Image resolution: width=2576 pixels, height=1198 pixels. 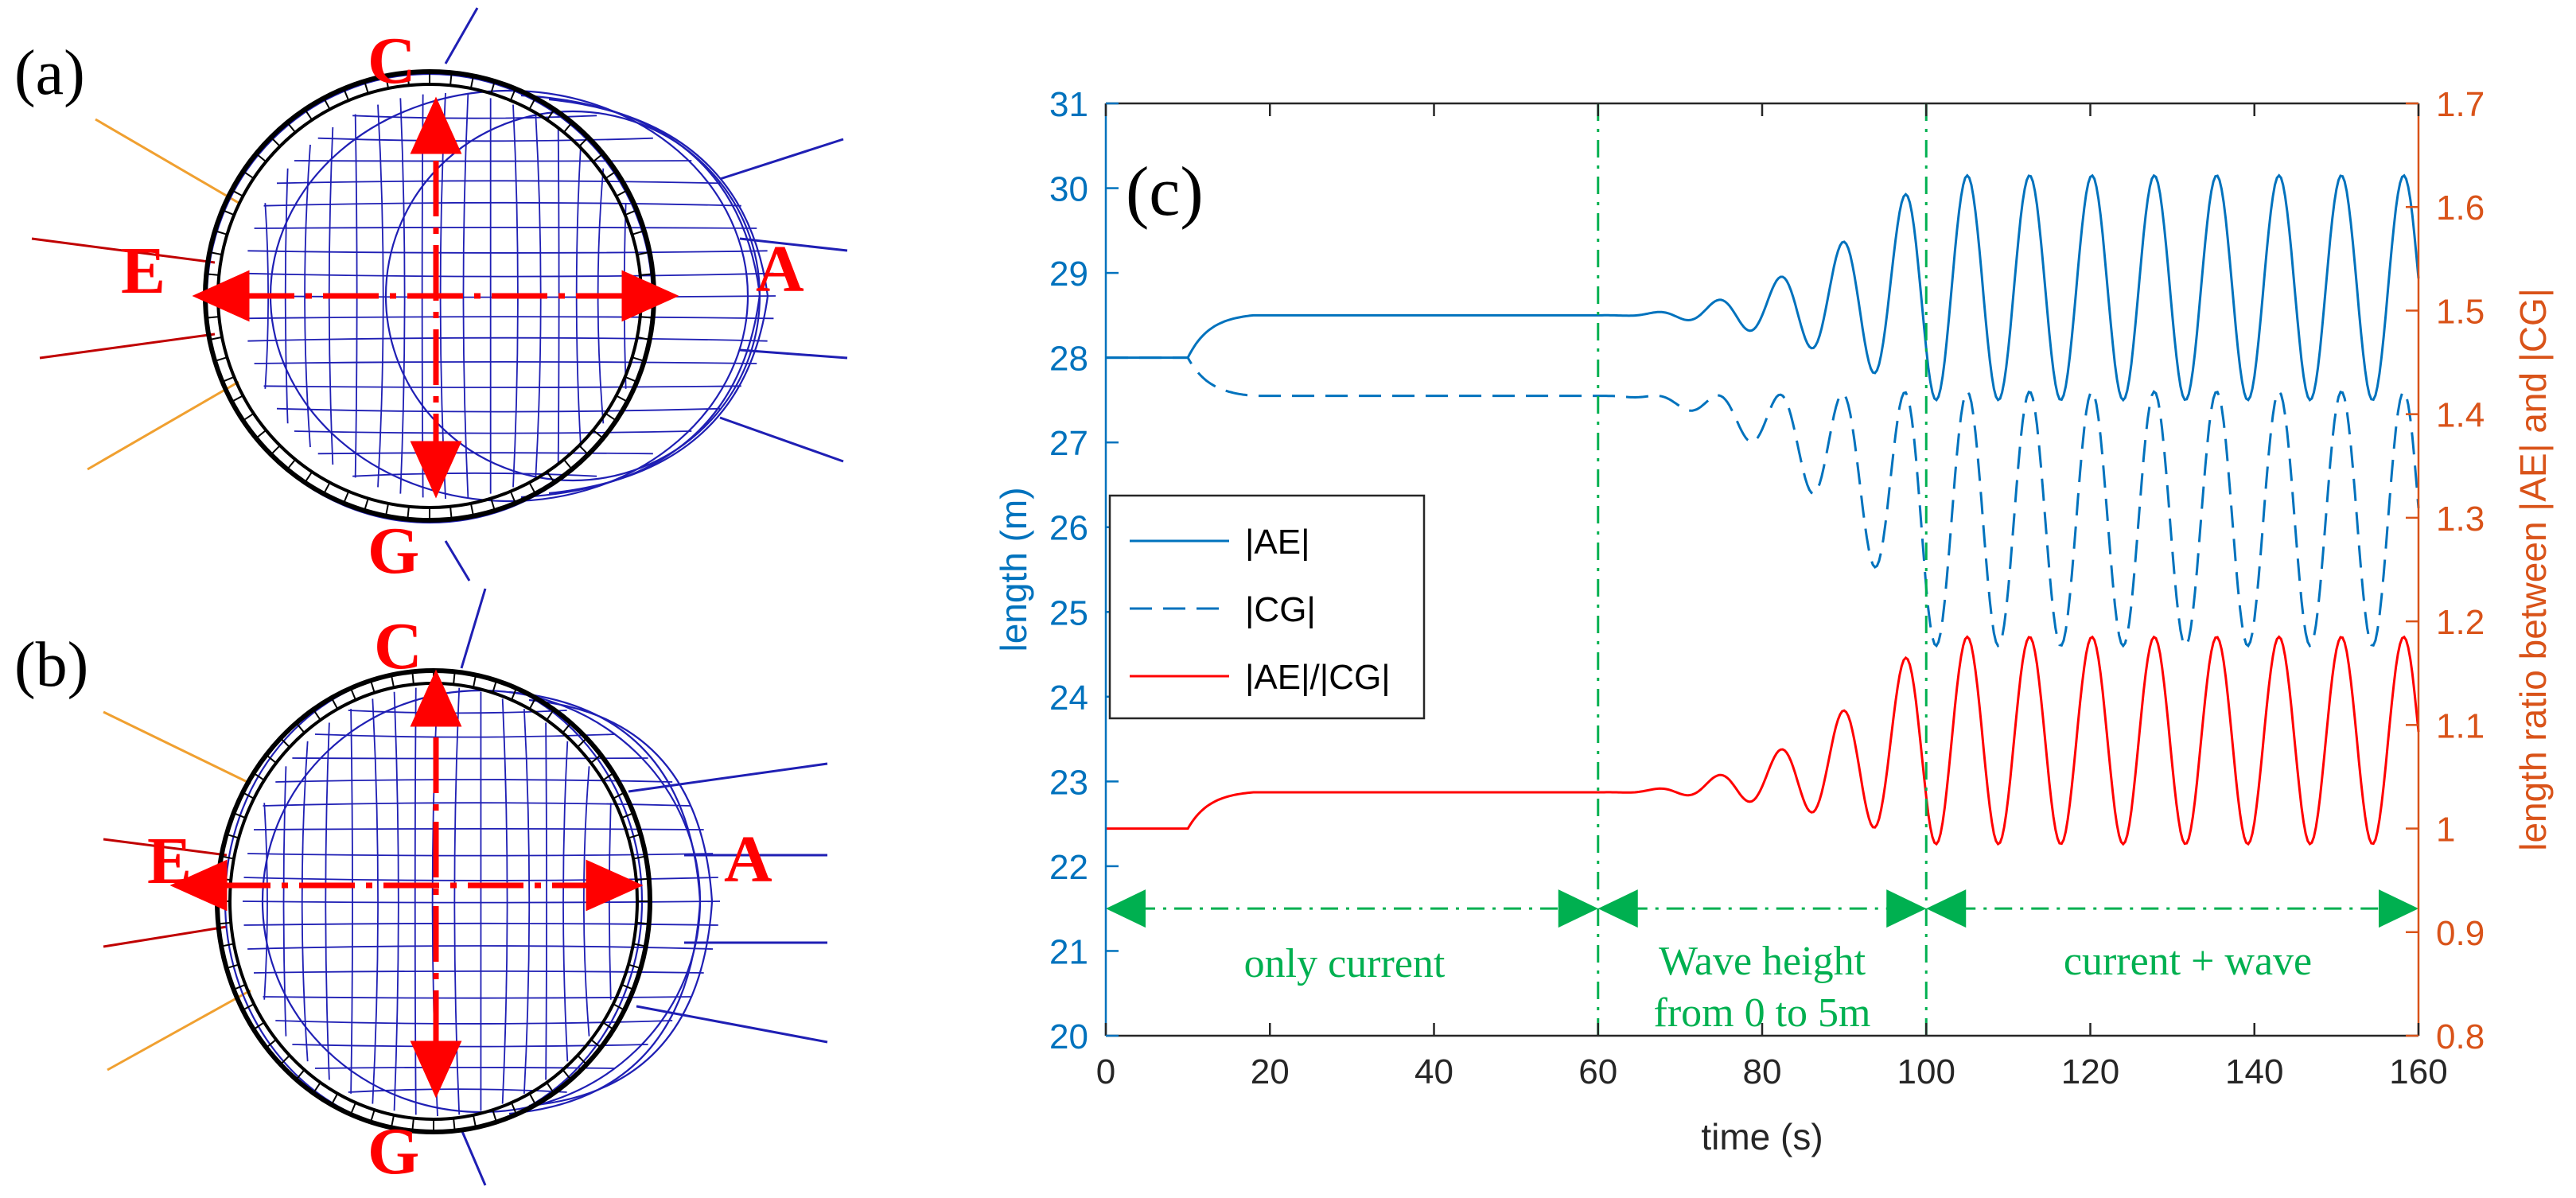 I want to click on panel-b-point-a: A, so click(x=748, y=860).